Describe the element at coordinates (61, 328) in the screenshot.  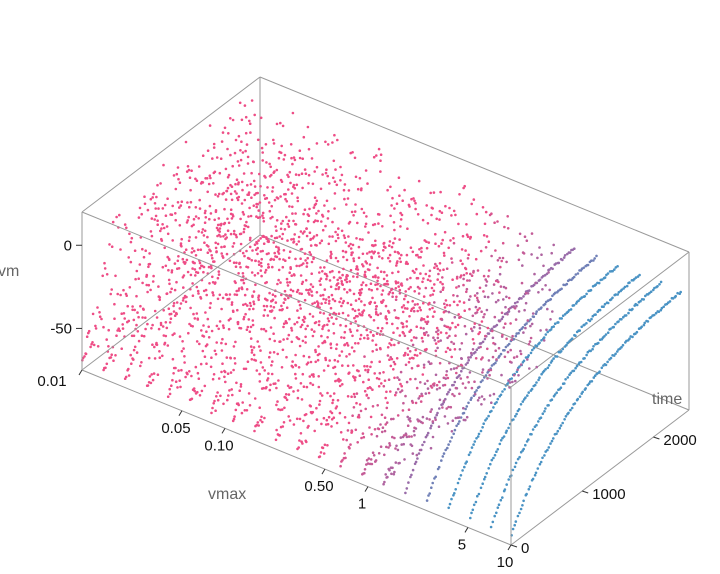
I see `z-tick-label-0: -50` at that location.